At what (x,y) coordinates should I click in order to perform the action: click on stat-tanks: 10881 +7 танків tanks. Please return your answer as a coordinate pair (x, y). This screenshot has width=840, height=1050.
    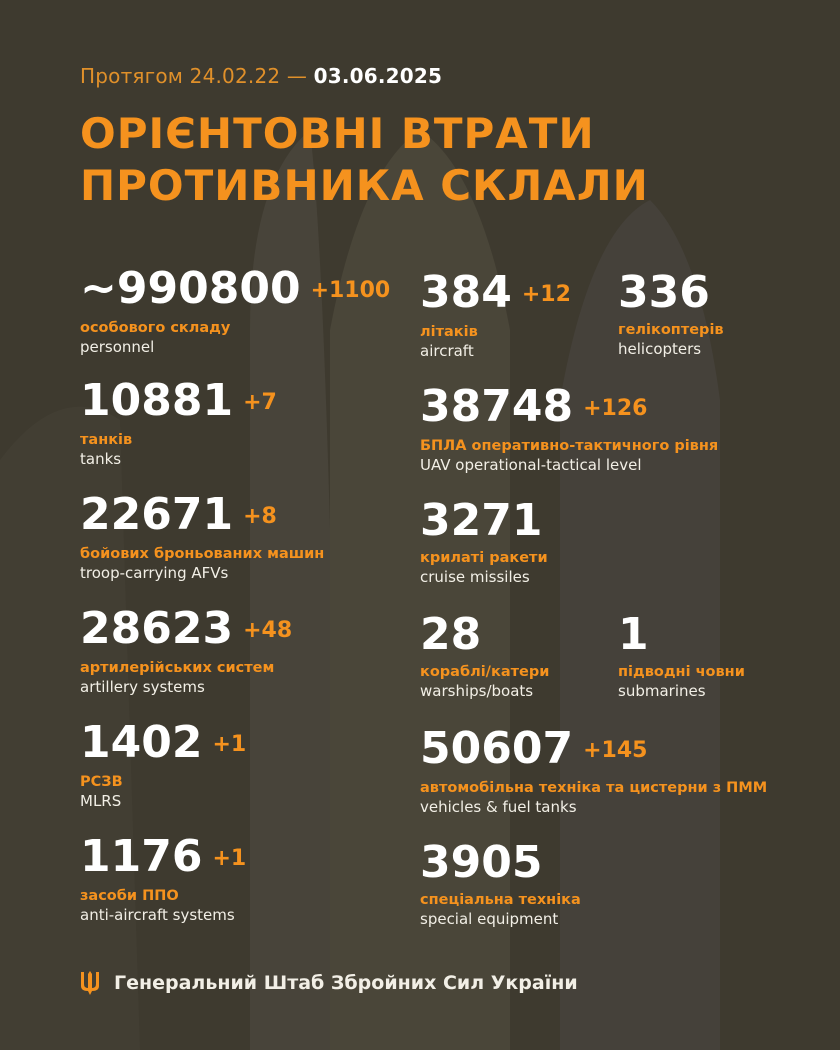
    Looking at the image, I should click on (178, 422).